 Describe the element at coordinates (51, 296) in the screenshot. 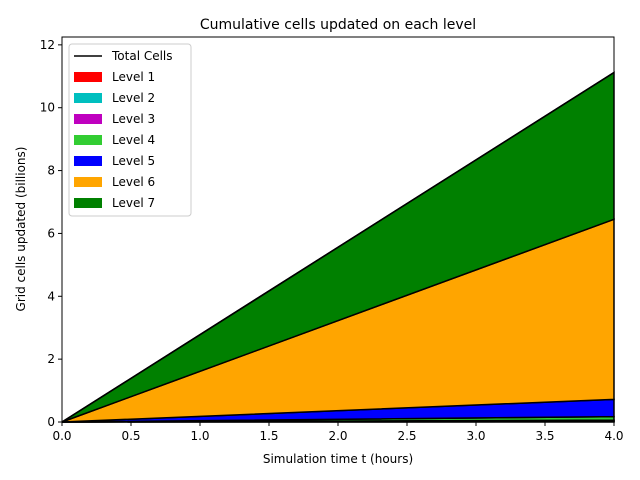

I see `y-tick-label: 4` at that location.